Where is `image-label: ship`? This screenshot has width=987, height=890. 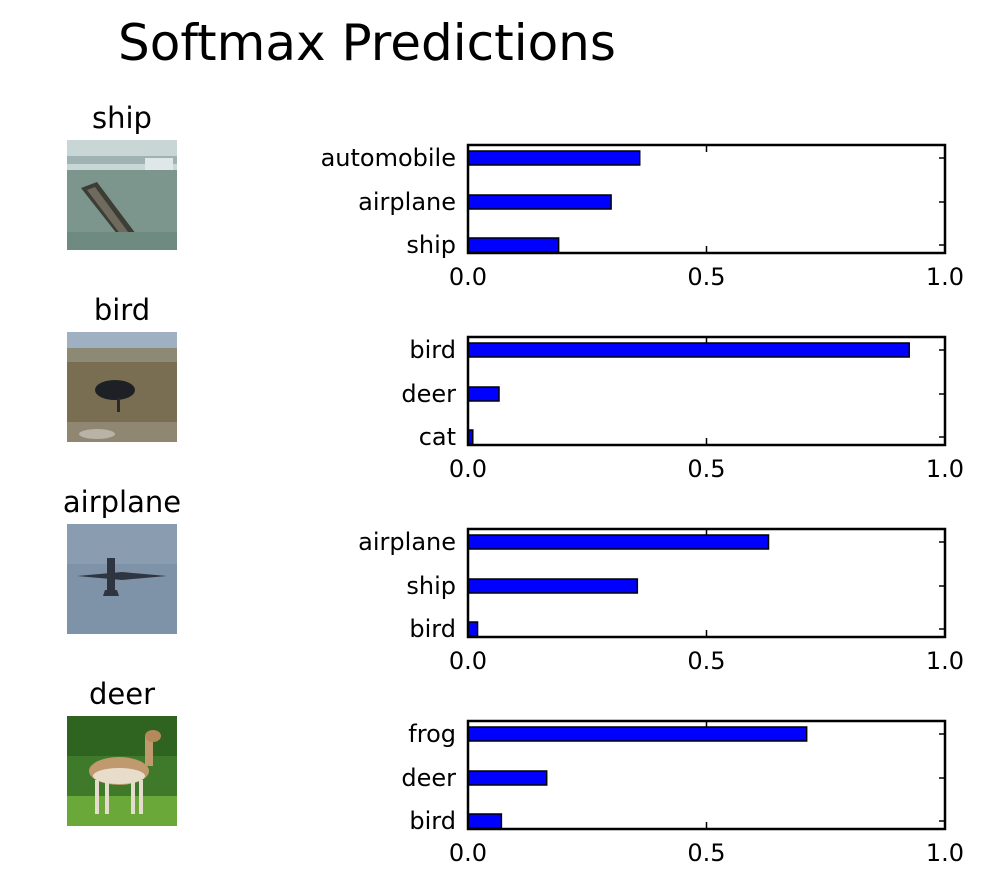 image-label: ship is located at coordinates (122, 118).